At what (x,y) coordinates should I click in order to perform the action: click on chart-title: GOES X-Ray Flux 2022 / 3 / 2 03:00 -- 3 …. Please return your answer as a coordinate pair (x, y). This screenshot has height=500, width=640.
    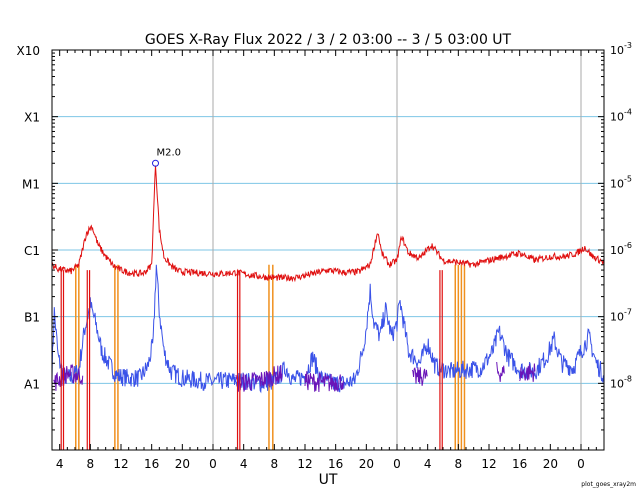
    Looking at the image, I should click on (328, 40).